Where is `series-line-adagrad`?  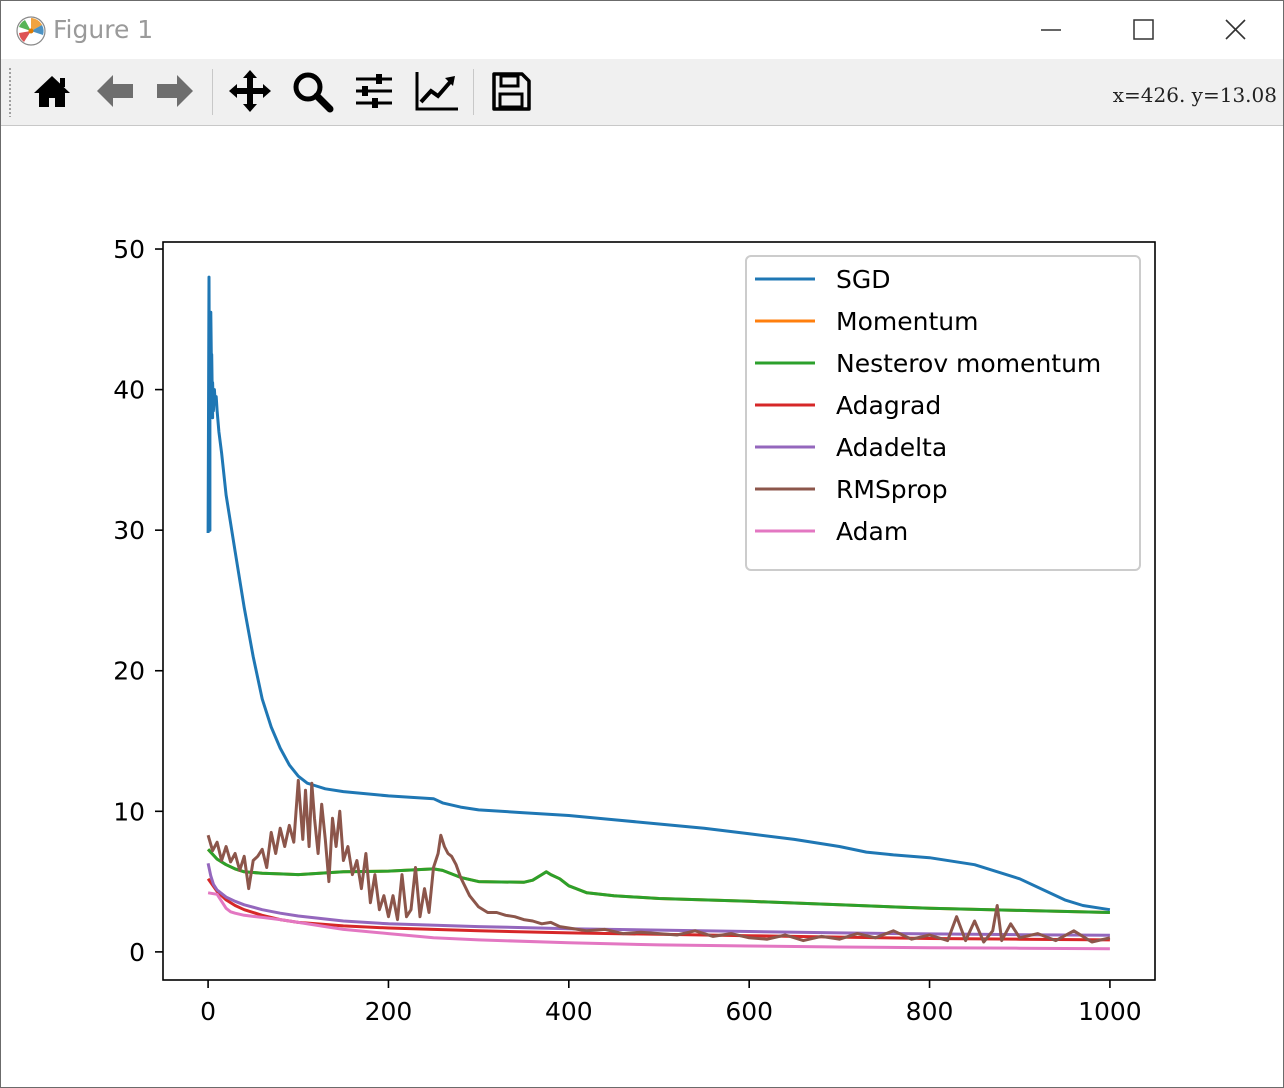 series-line-adagrad is located at coordinates (658, 909).